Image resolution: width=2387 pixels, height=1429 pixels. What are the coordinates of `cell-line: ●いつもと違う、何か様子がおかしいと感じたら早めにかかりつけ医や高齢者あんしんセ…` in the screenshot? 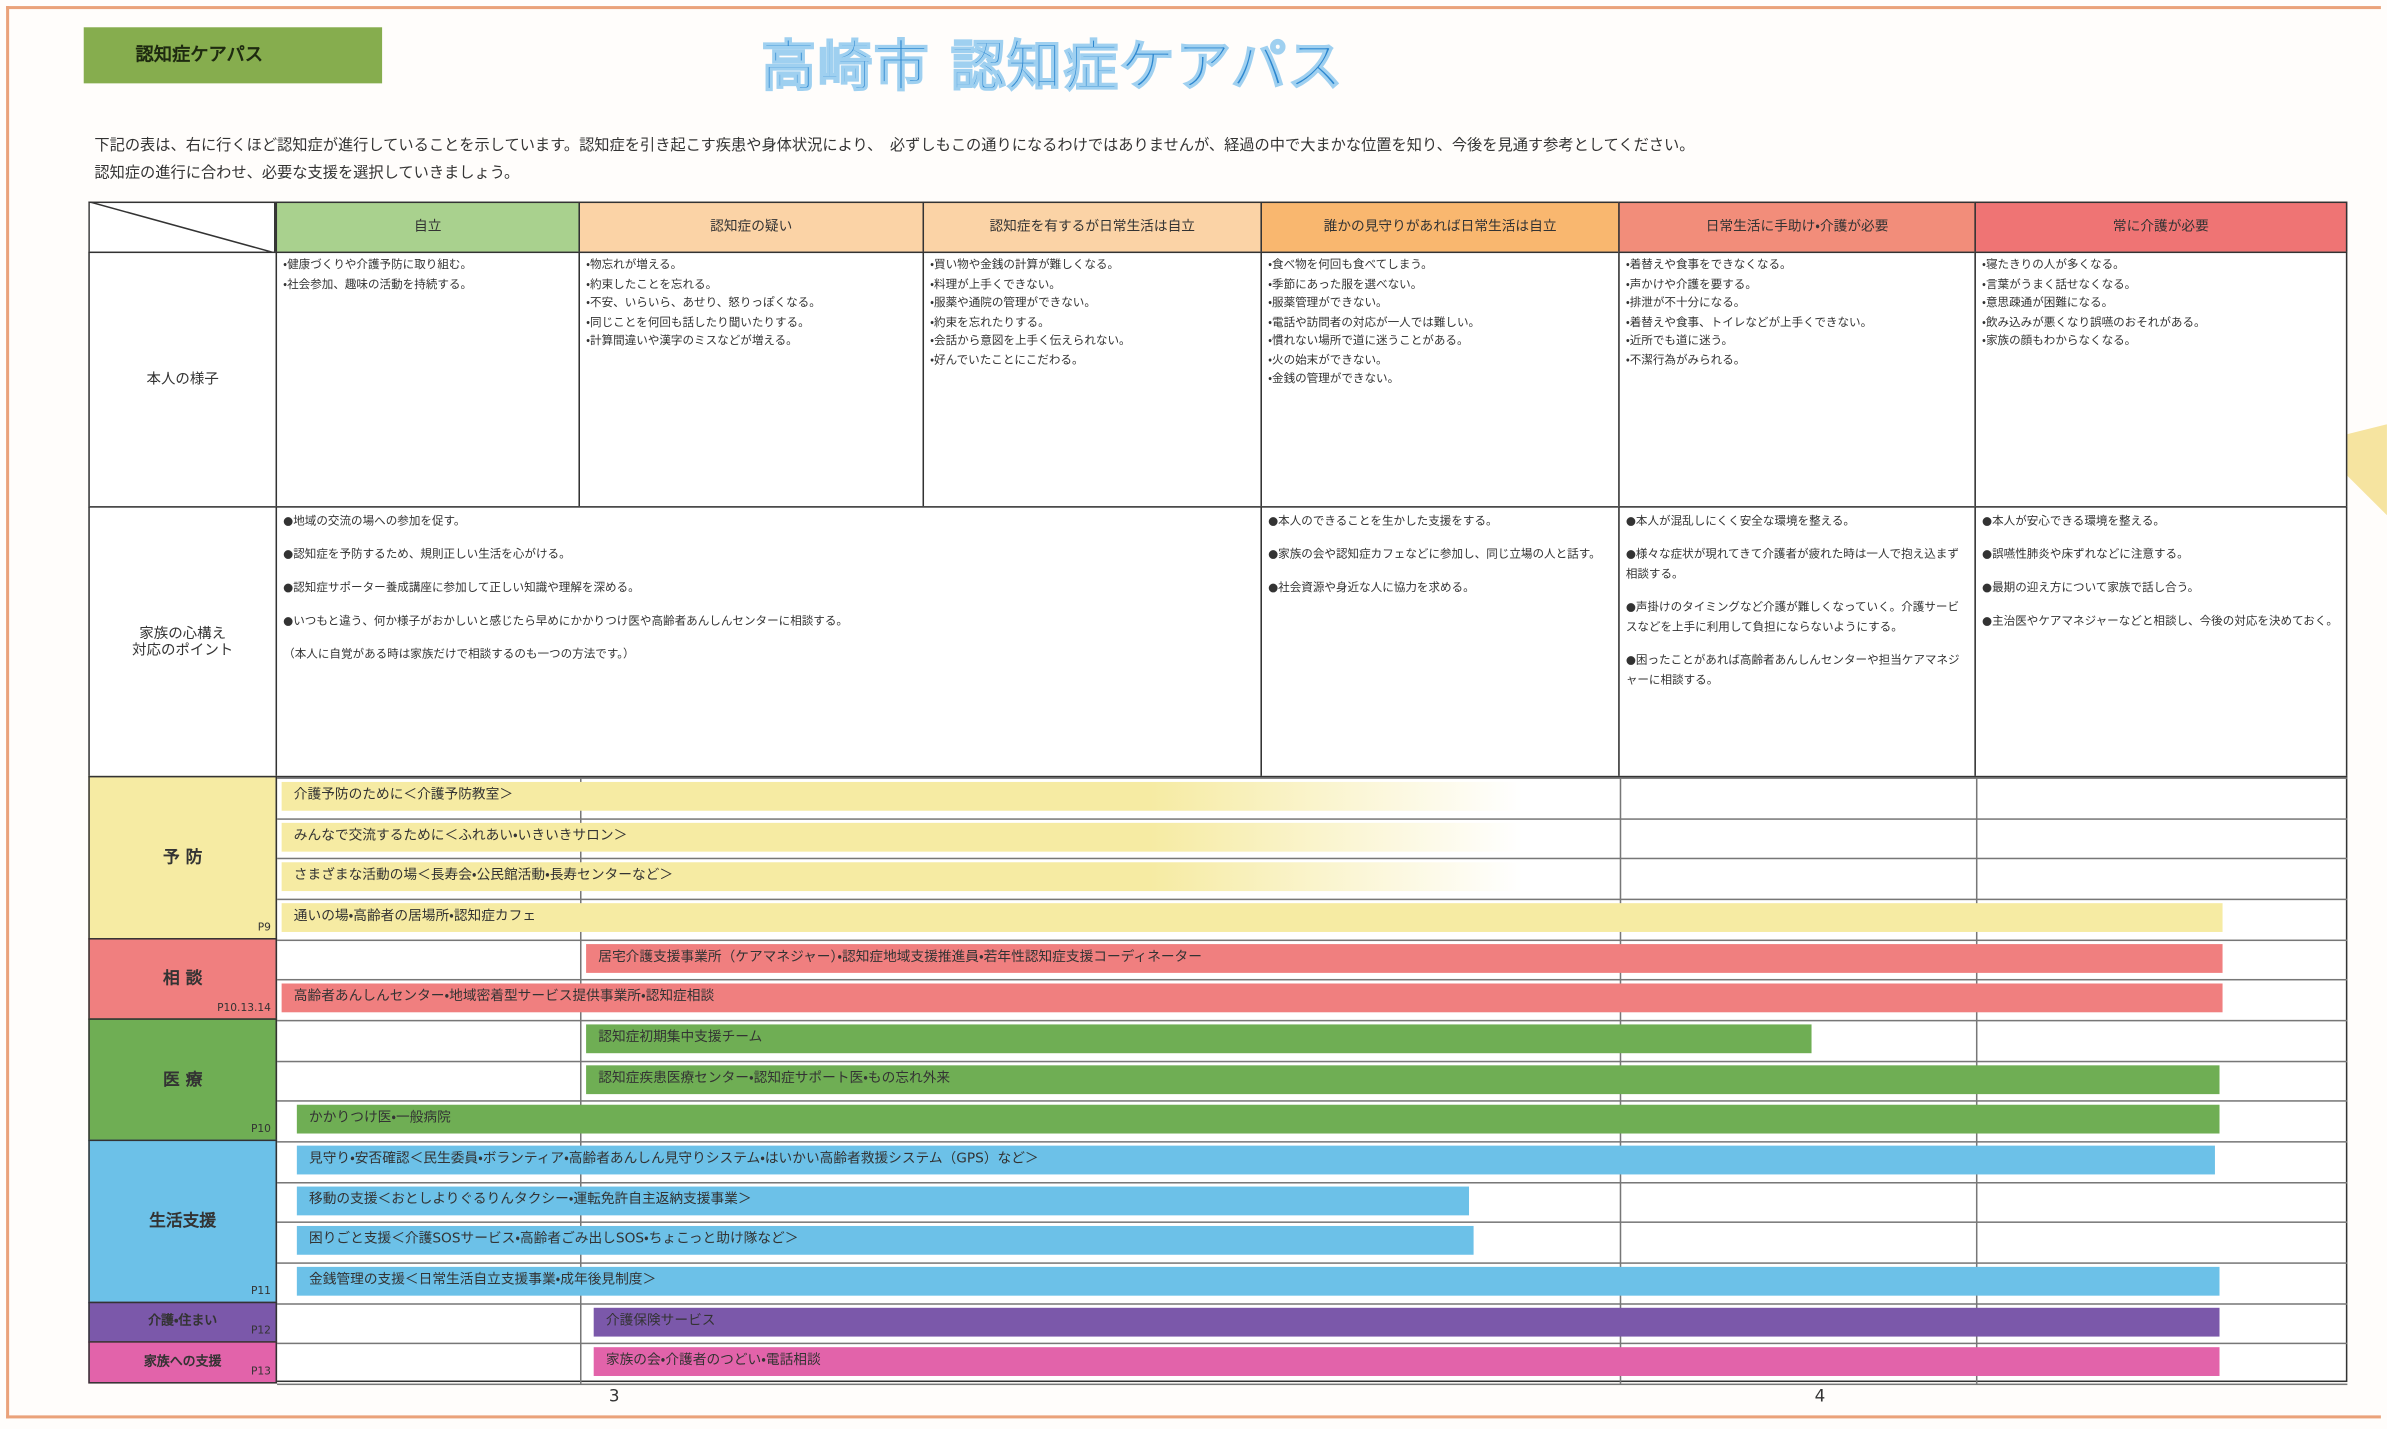 It's located at (565, 620).